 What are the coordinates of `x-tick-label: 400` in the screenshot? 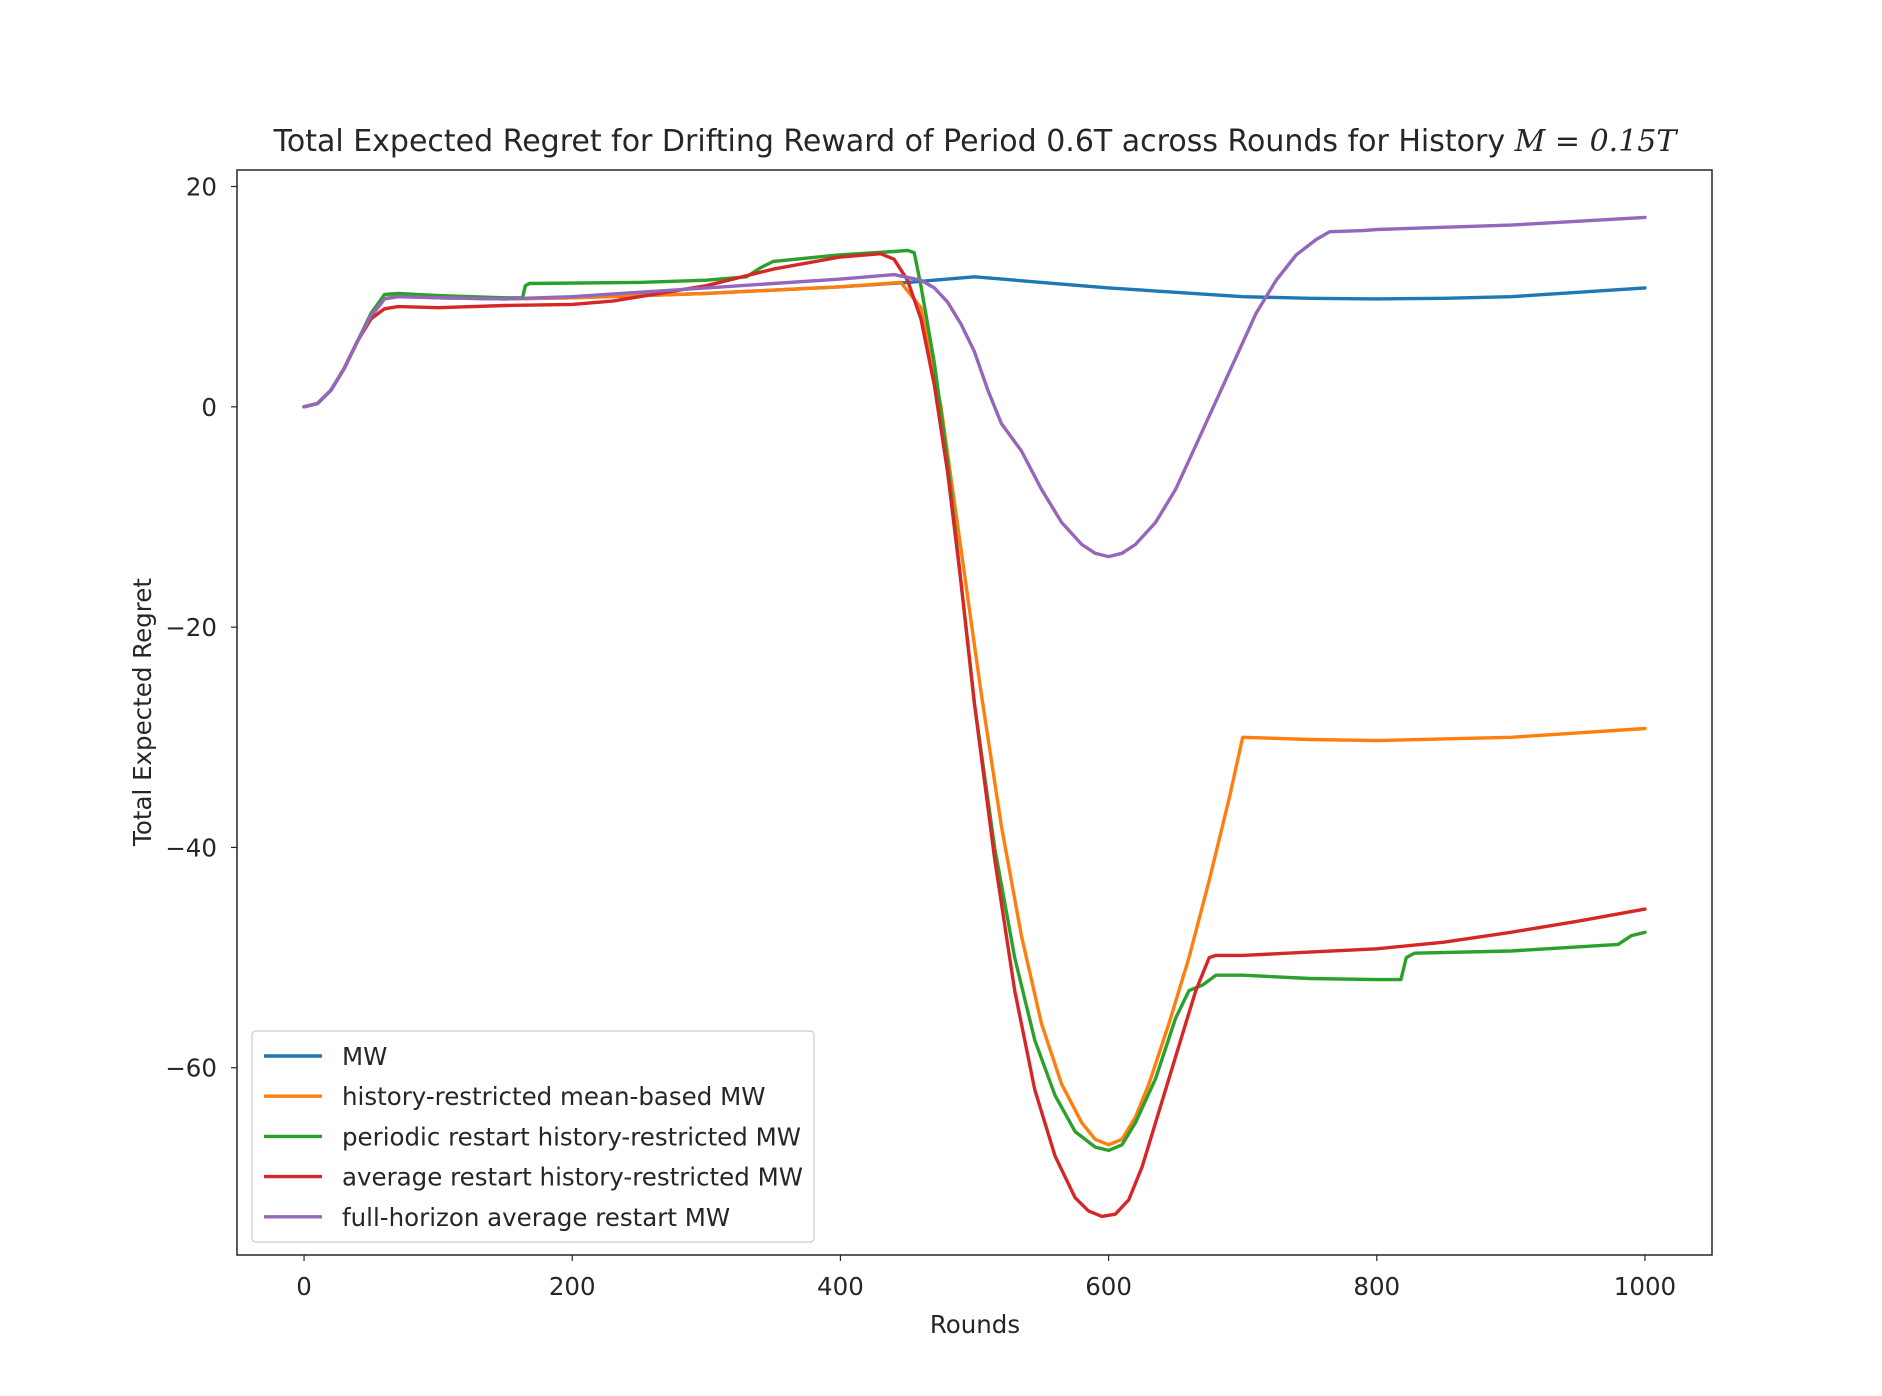 It's located at (840, 1286).